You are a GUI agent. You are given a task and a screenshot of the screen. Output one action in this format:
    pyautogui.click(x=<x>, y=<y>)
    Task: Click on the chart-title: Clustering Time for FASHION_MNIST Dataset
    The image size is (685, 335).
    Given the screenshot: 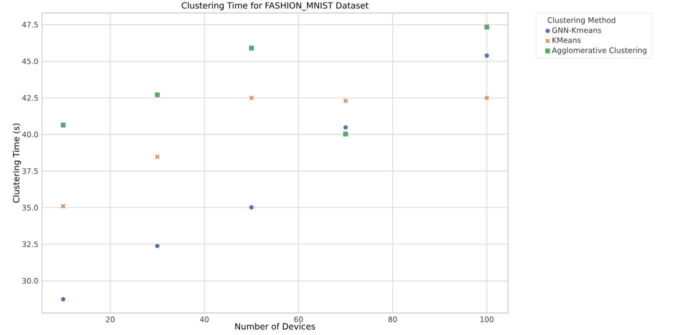 What is the action you would take?
    pyautogui.click(x=275, y=6)
    